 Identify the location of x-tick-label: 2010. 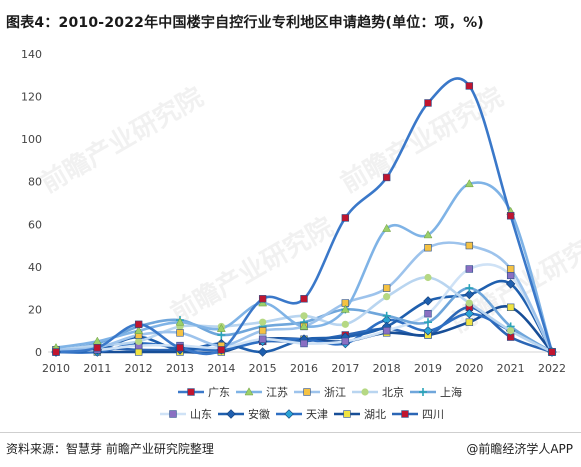
(56, 368).